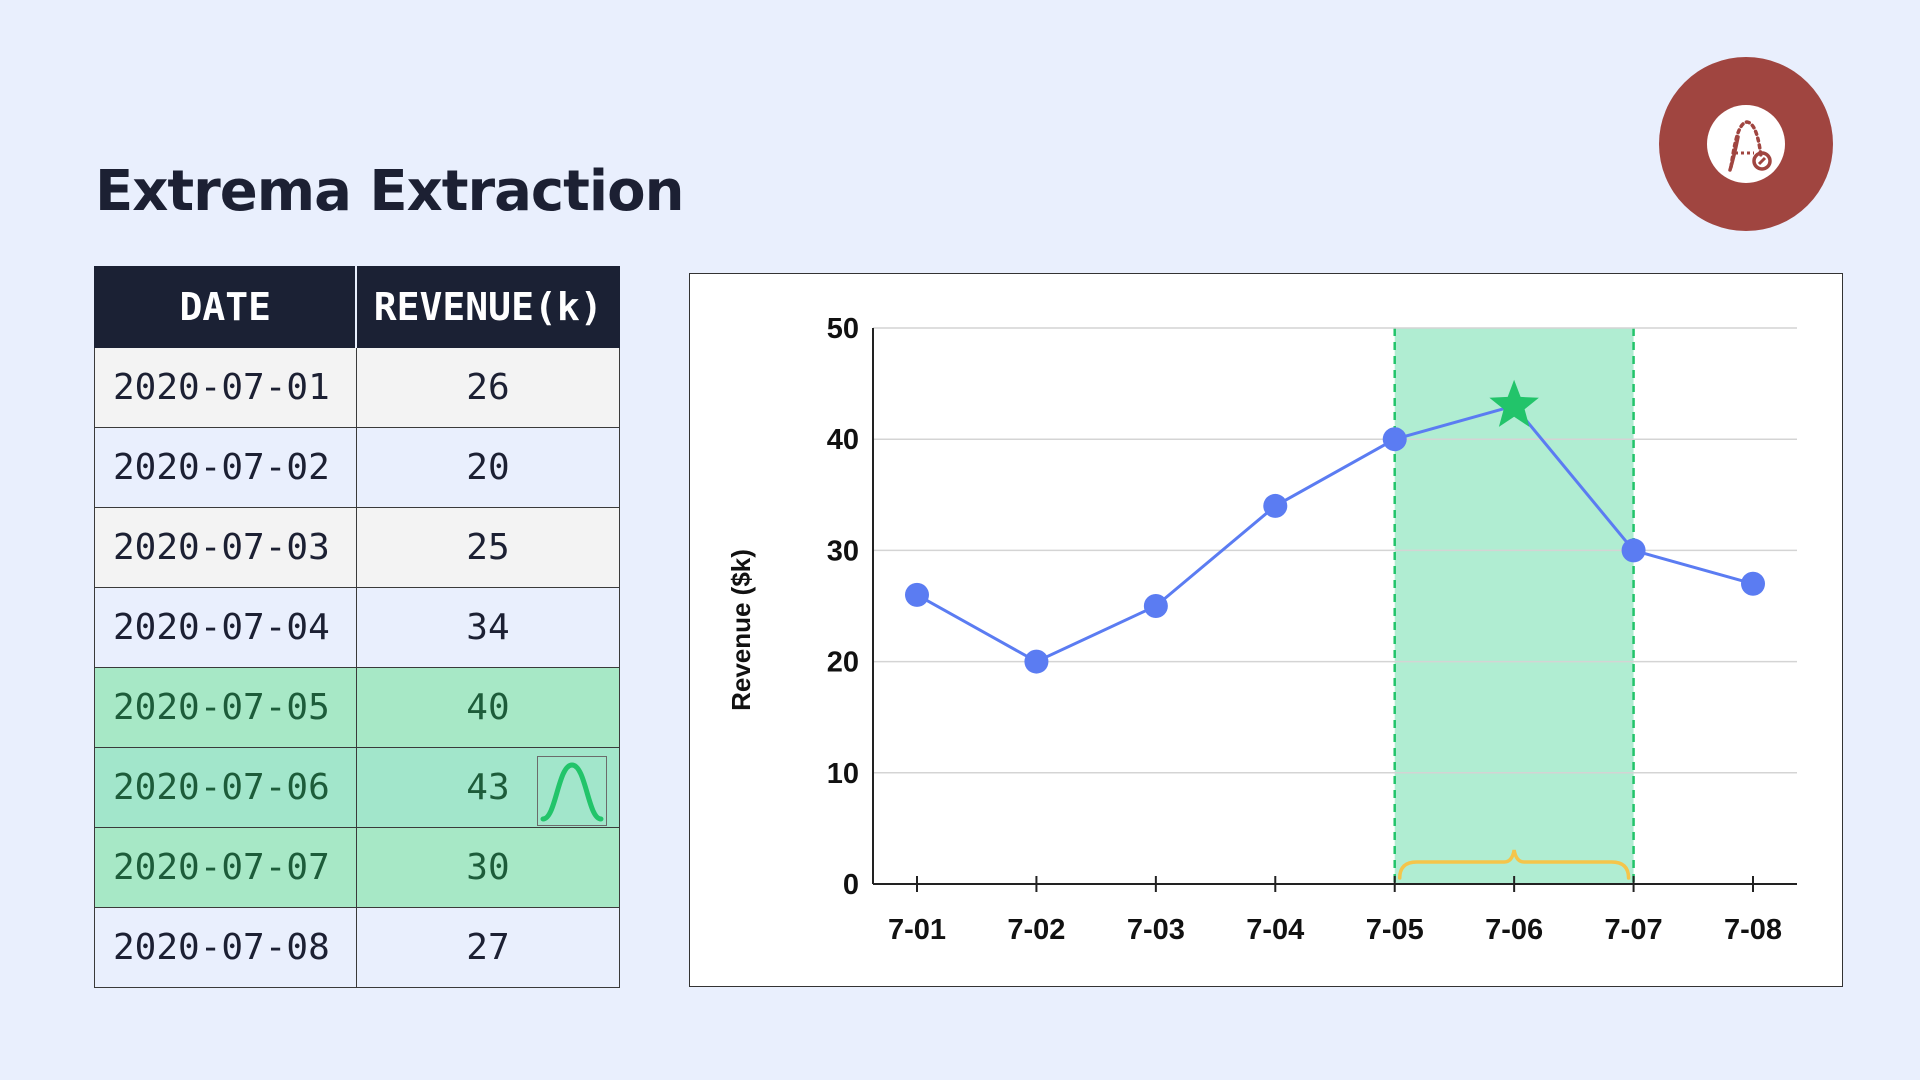  What do you see at coordinates (843, 551) in the screenshot?
I see `y-tick-label: 30` at bounding box center [843, 551].